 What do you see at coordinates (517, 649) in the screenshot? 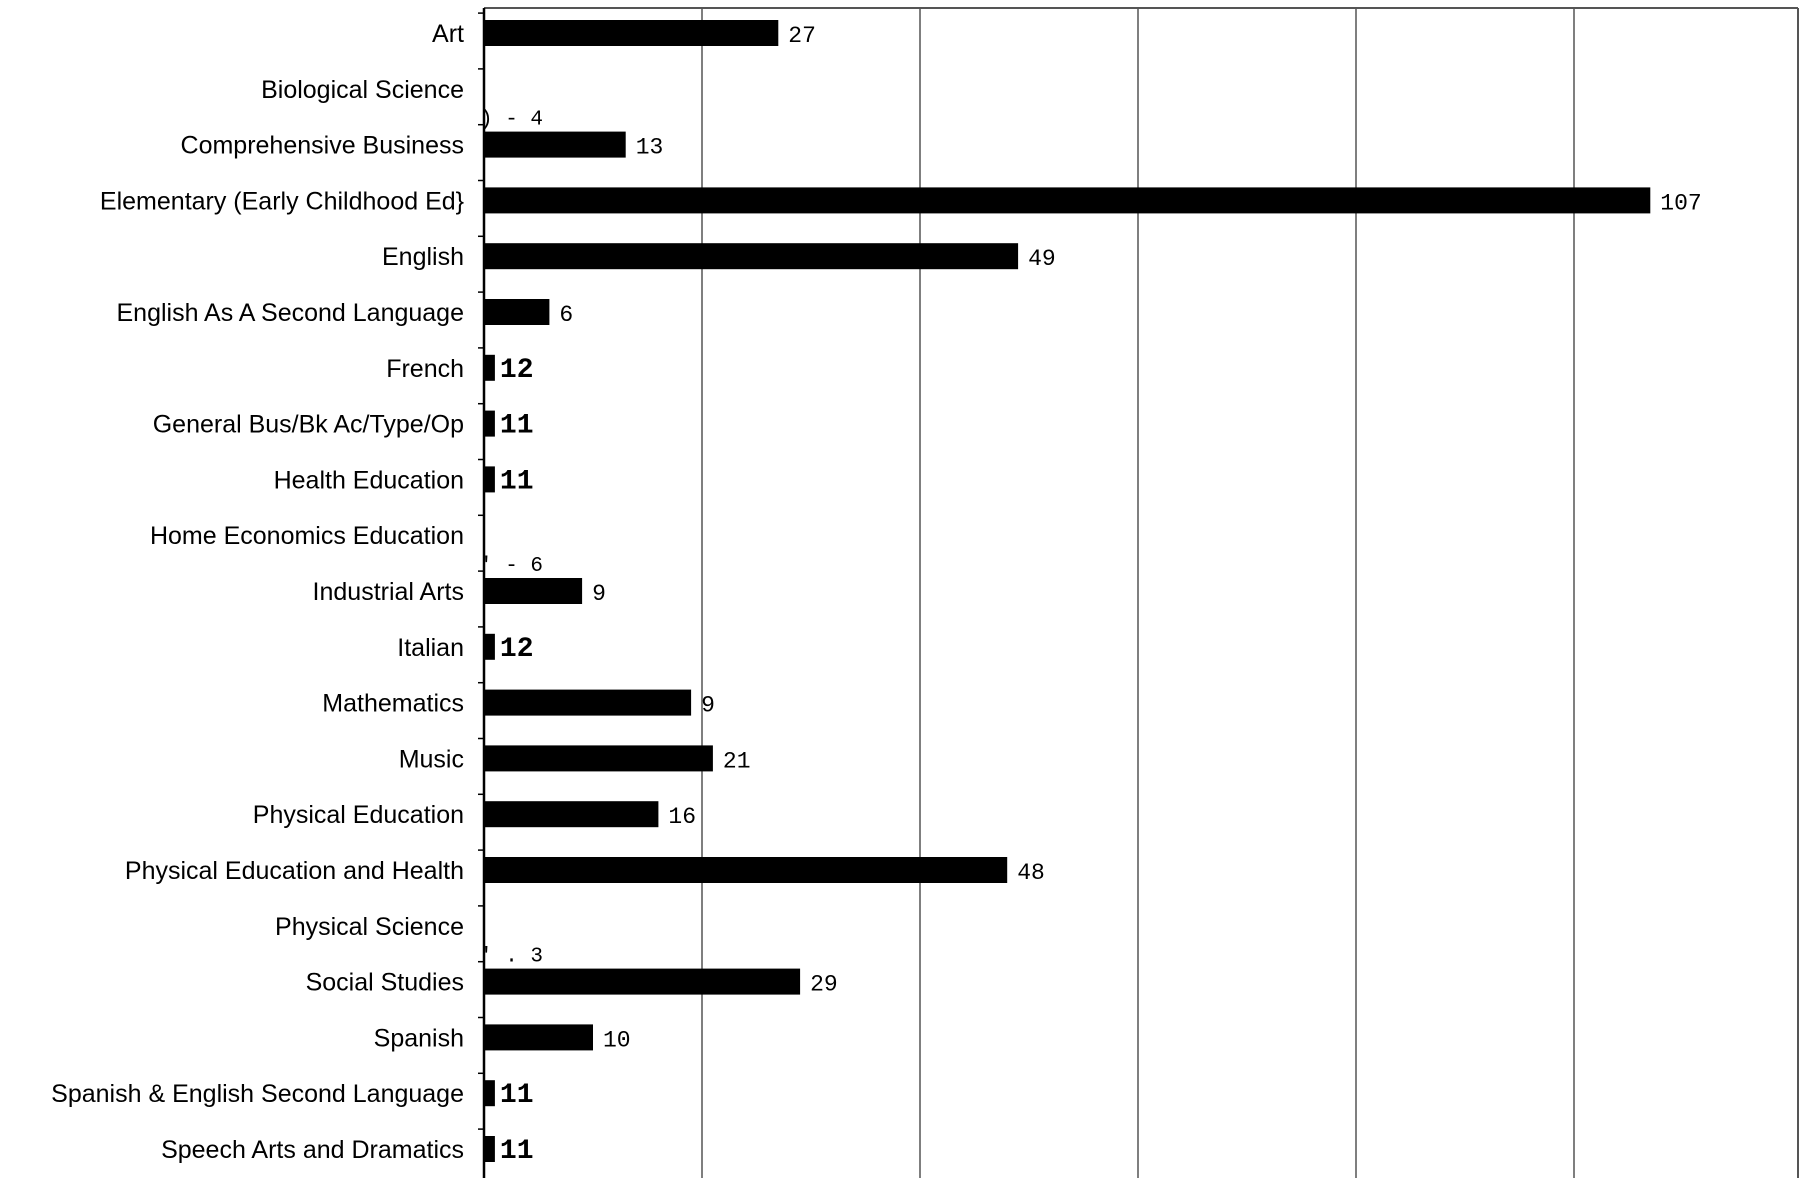
I see `value-label-italian: 12` at bounding box center [517, 649].